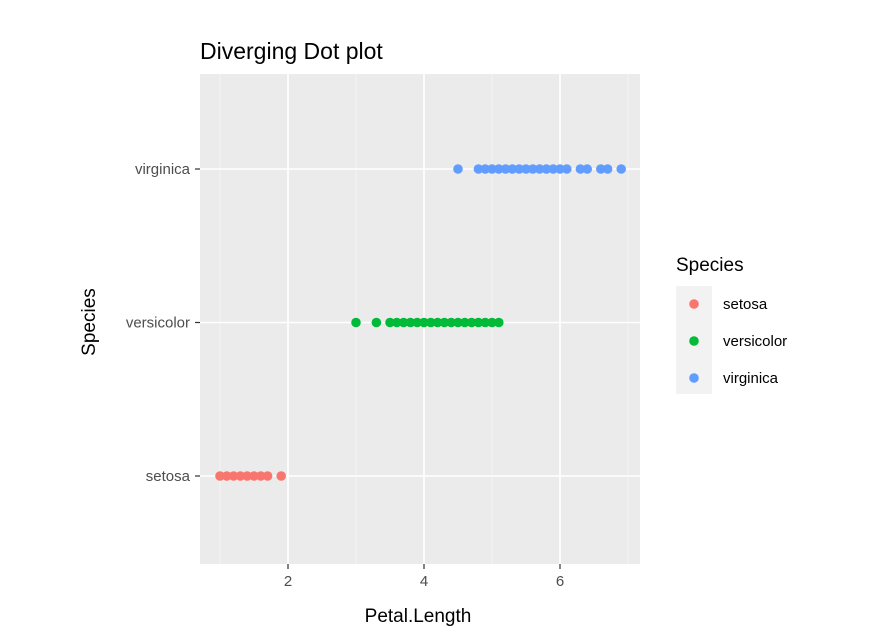  I want to click on y-tick-label: setosa, so click(168, 476).